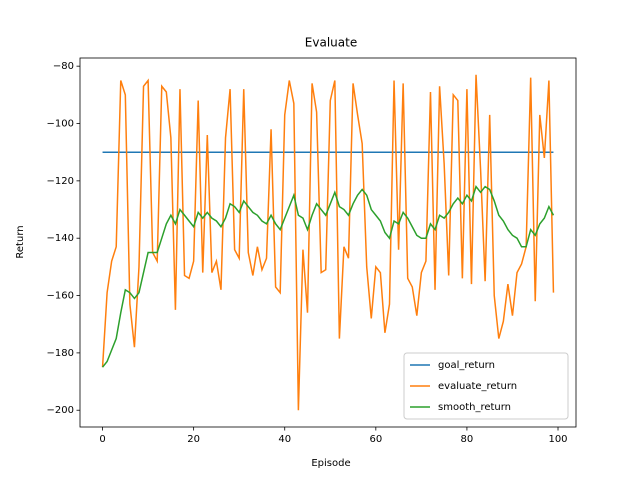 The width and height of the screenshot is (640, 480). I want to click on chart-title: Evaluate, so click(331, 43).